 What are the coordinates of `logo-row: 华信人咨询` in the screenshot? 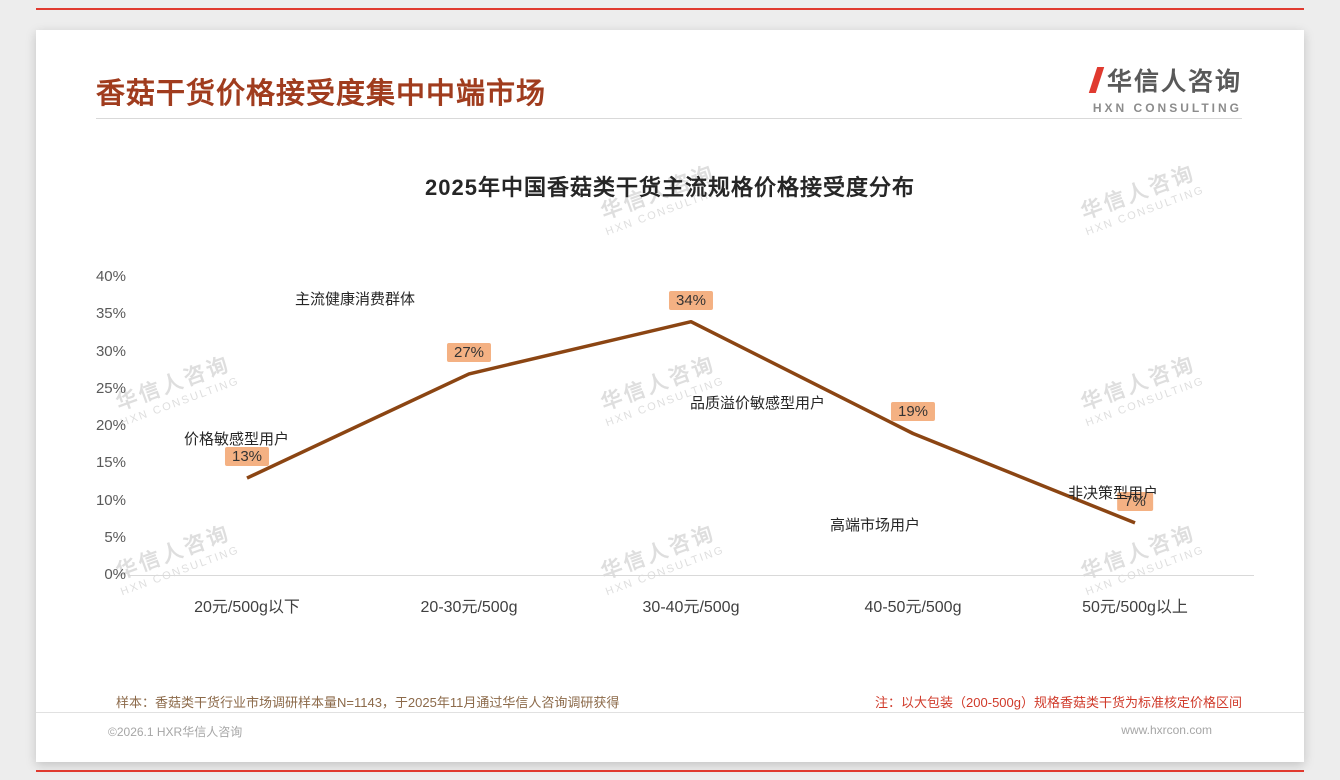 It's located at (1165, 80).